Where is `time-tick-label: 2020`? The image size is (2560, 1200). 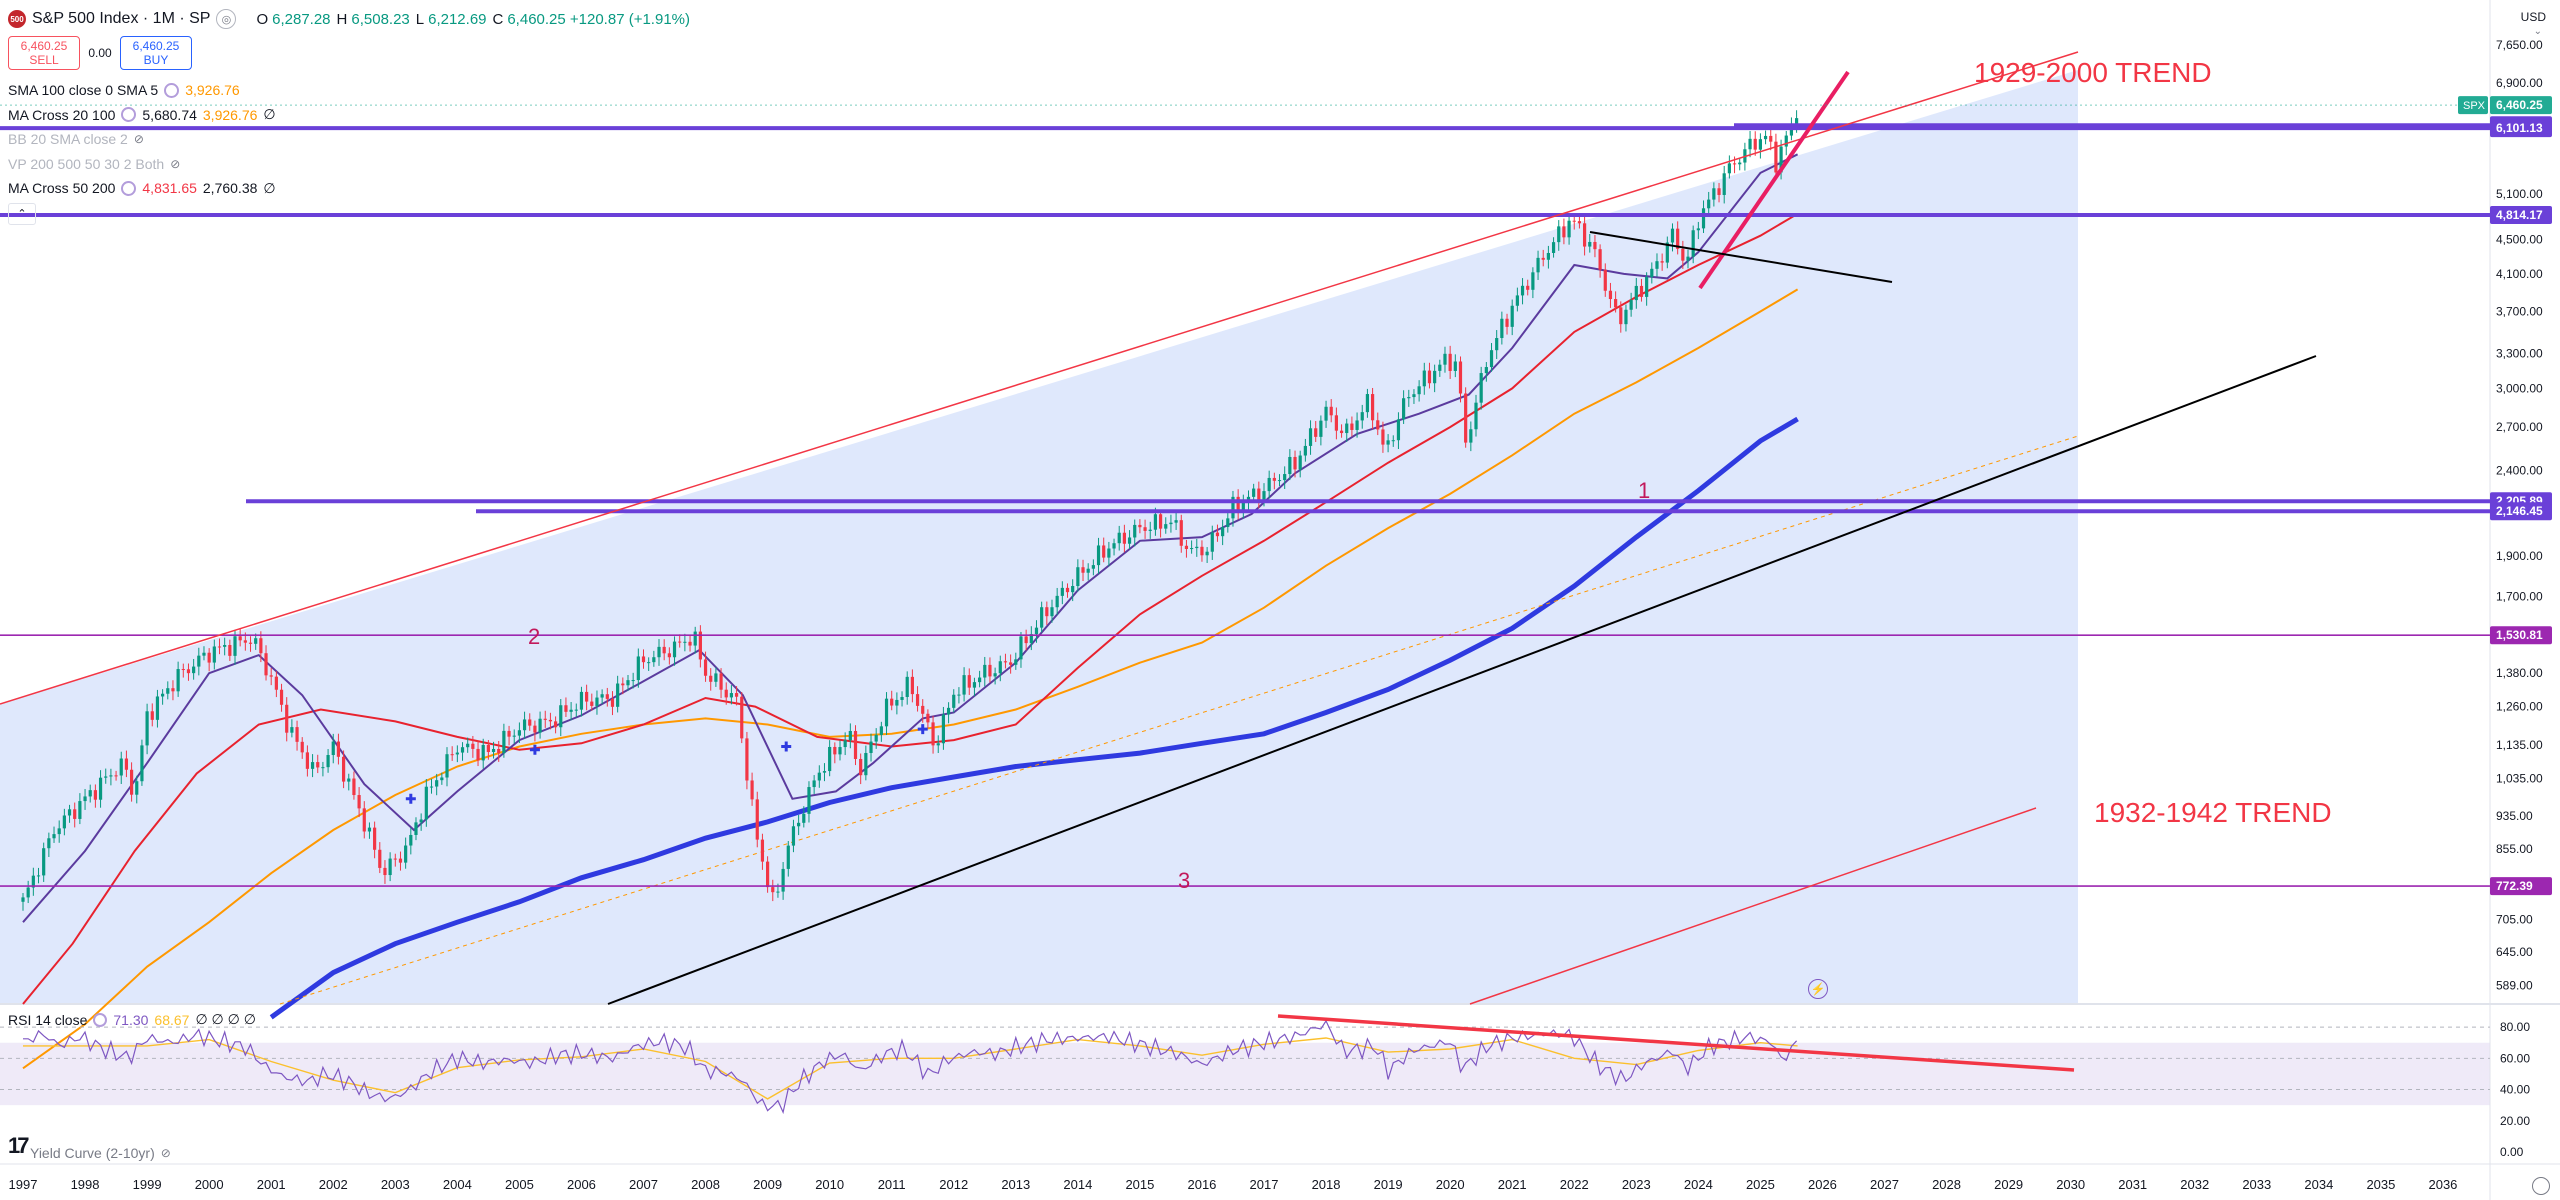 time-tick-label: 2020 is located at coordinates (1450, 1184).